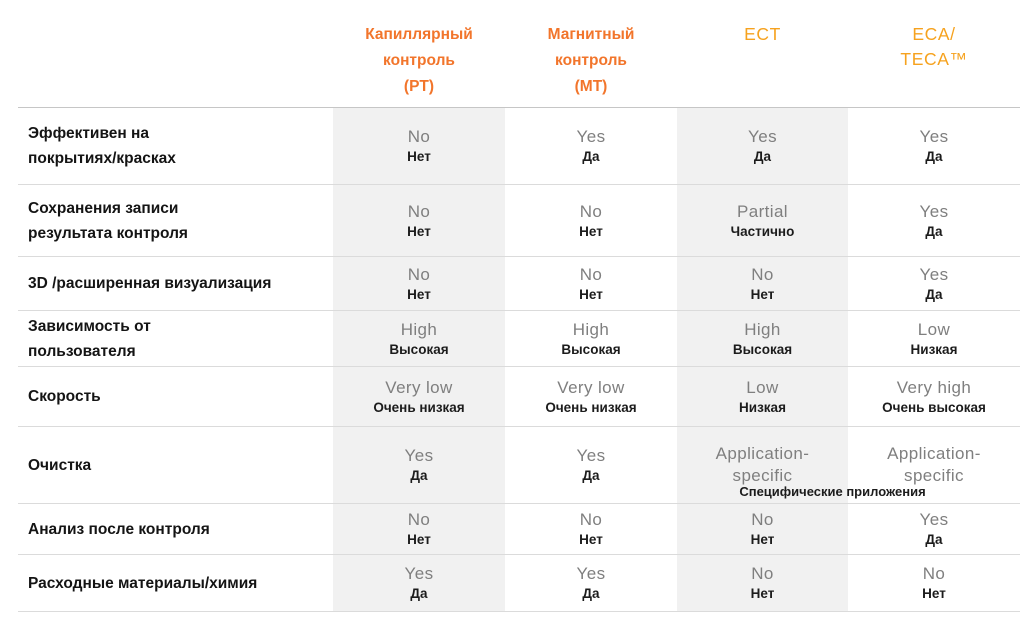  What do you see at coordinates (175, 53) in the screenshot?
I see `header-spacer` at bounding box center [175, 53].